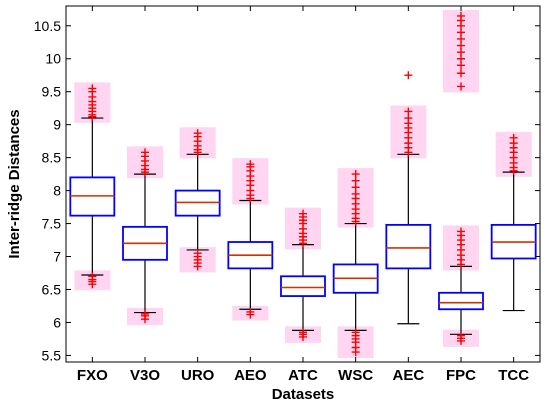 This screenshot has width=550, height=405. I want to click on y-tick-label: 9, so click(57, 125).